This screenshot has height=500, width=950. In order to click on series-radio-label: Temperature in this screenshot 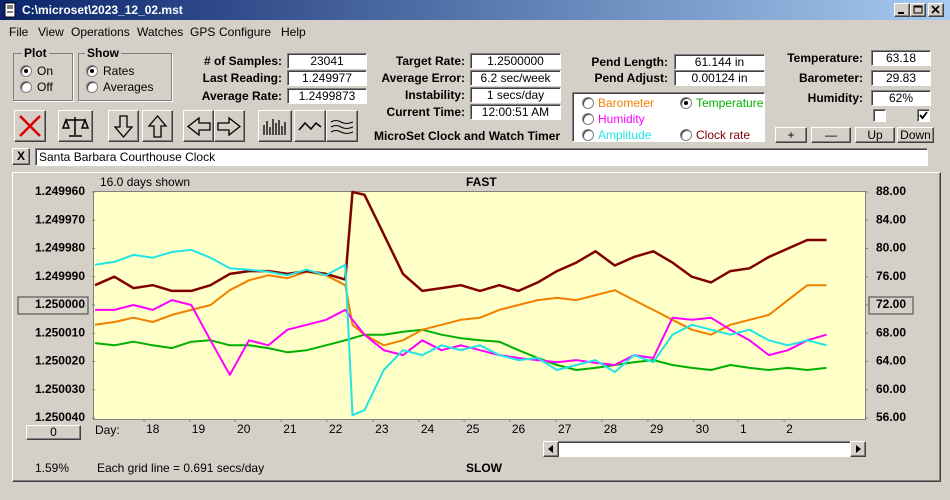, I will do `click(730, 103)`.